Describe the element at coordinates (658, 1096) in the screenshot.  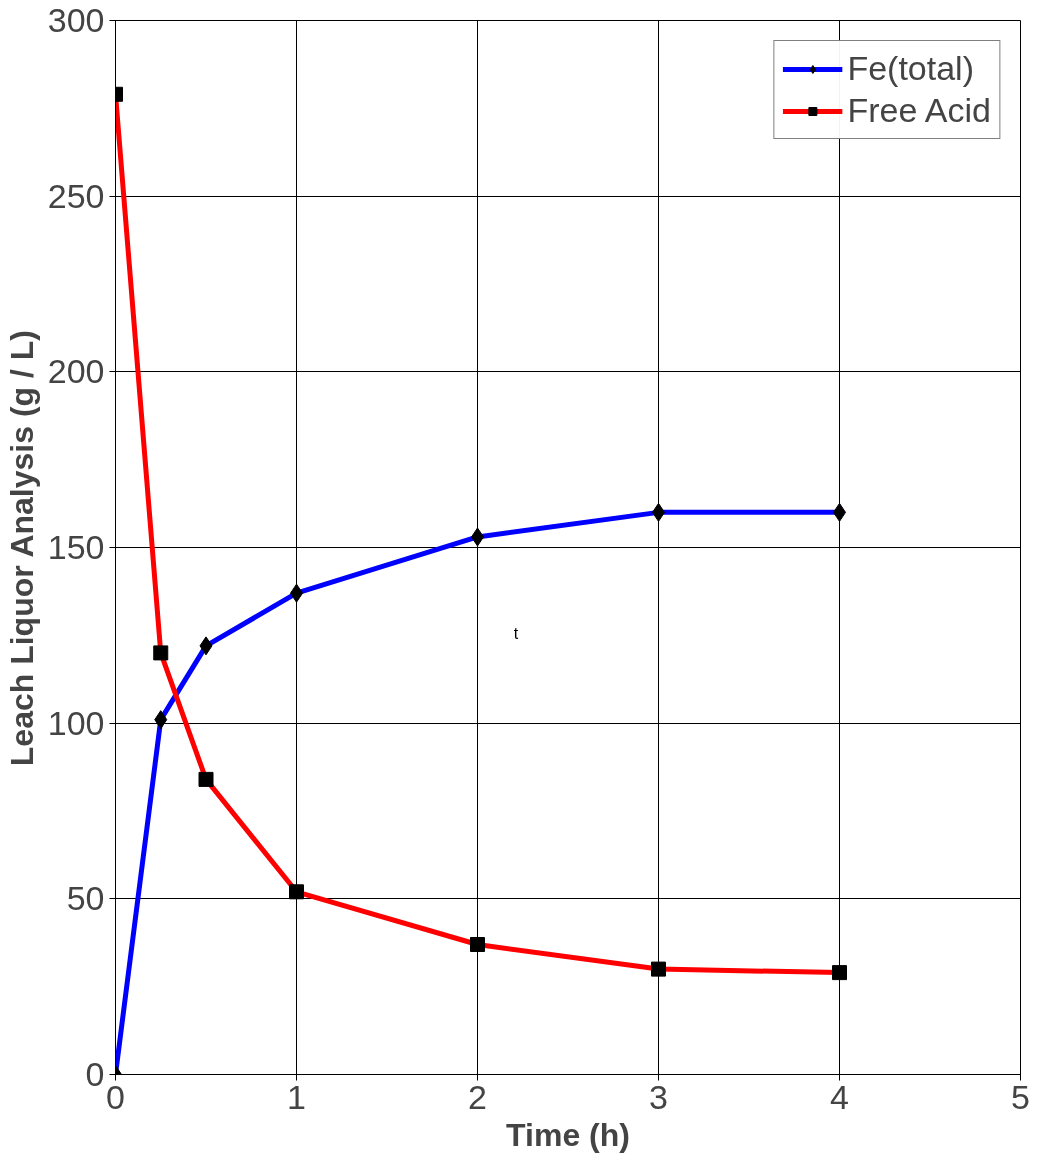
I see `x-tick-label: 3` at that location.